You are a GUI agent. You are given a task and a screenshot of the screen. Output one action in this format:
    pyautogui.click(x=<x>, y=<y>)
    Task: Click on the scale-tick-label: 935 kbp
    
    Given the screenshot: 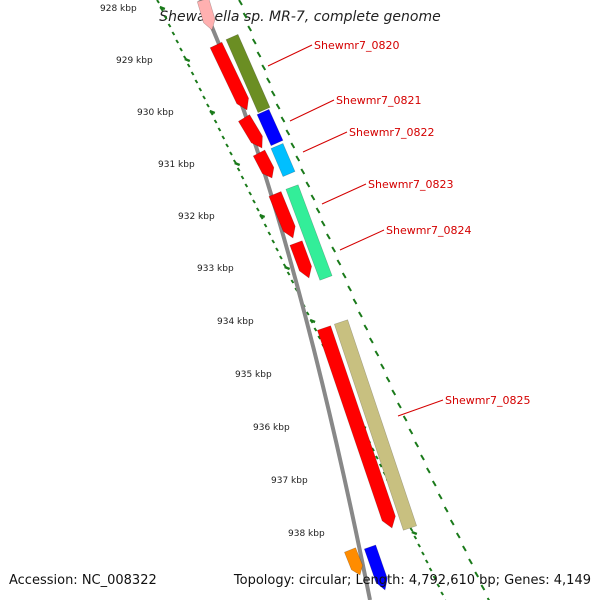 What is the action you would take?
    pyautogui.click(x=253, y=375)
    